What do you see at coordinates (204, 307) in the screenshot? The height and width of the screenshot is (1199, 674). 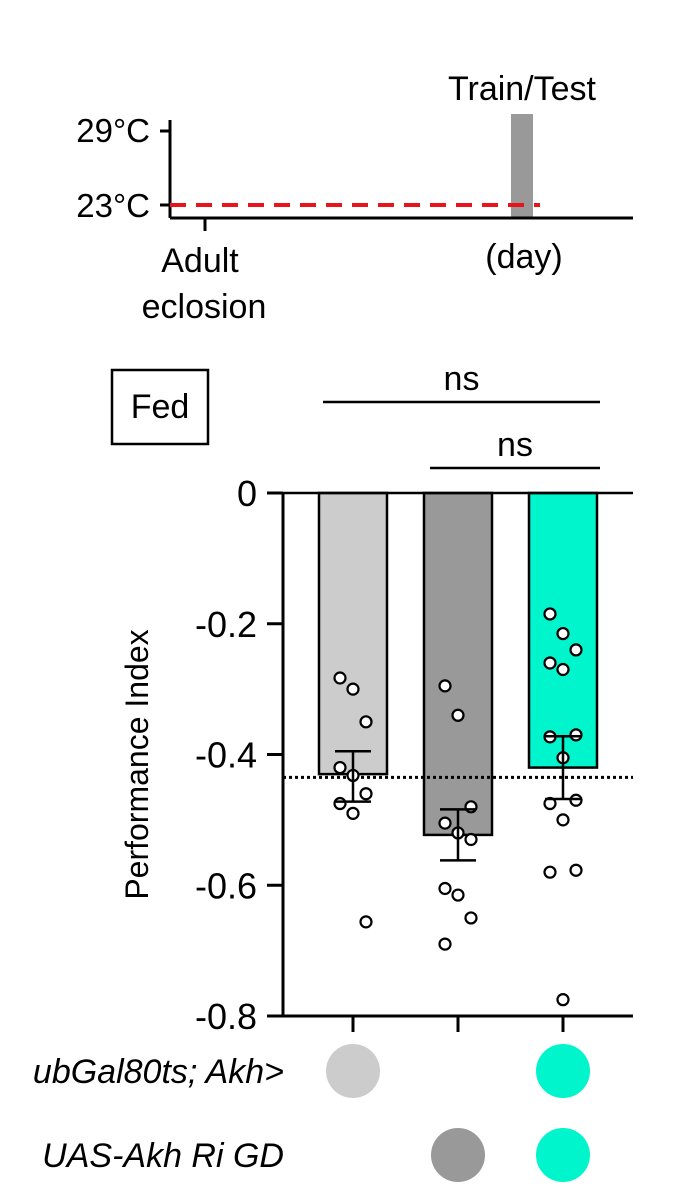 I see `eclosion-label-line2: eclosion` at bounding box center [204, 307].